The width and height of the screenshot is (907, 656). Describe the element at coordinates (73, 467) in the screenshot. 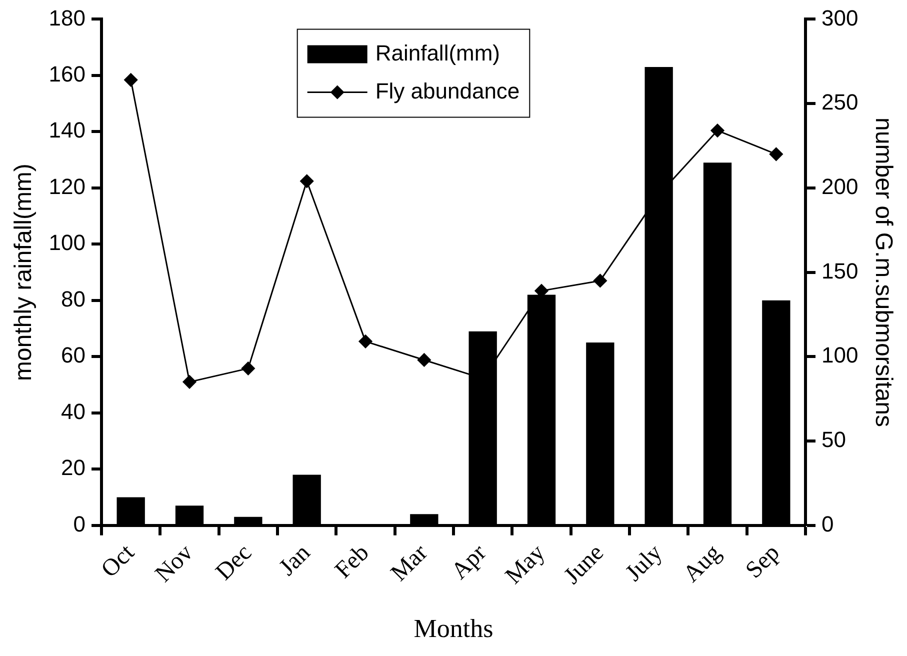

I see `y-tick-label: 20` at that location.